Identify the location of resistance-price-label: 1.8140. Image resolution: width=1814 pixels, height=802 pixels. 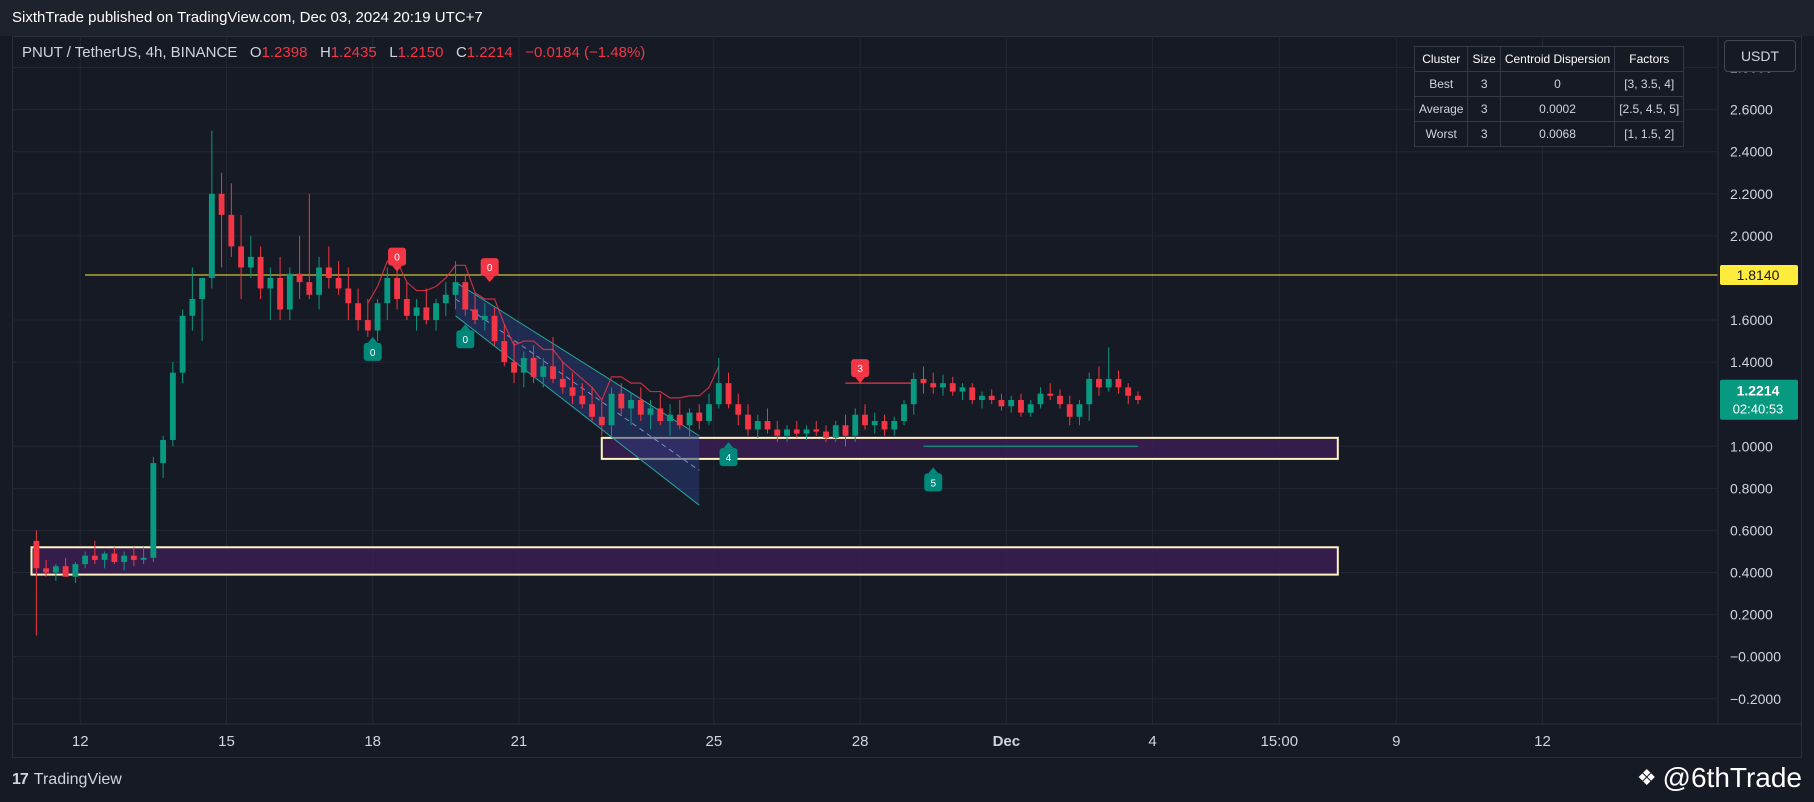
(1758, 275).